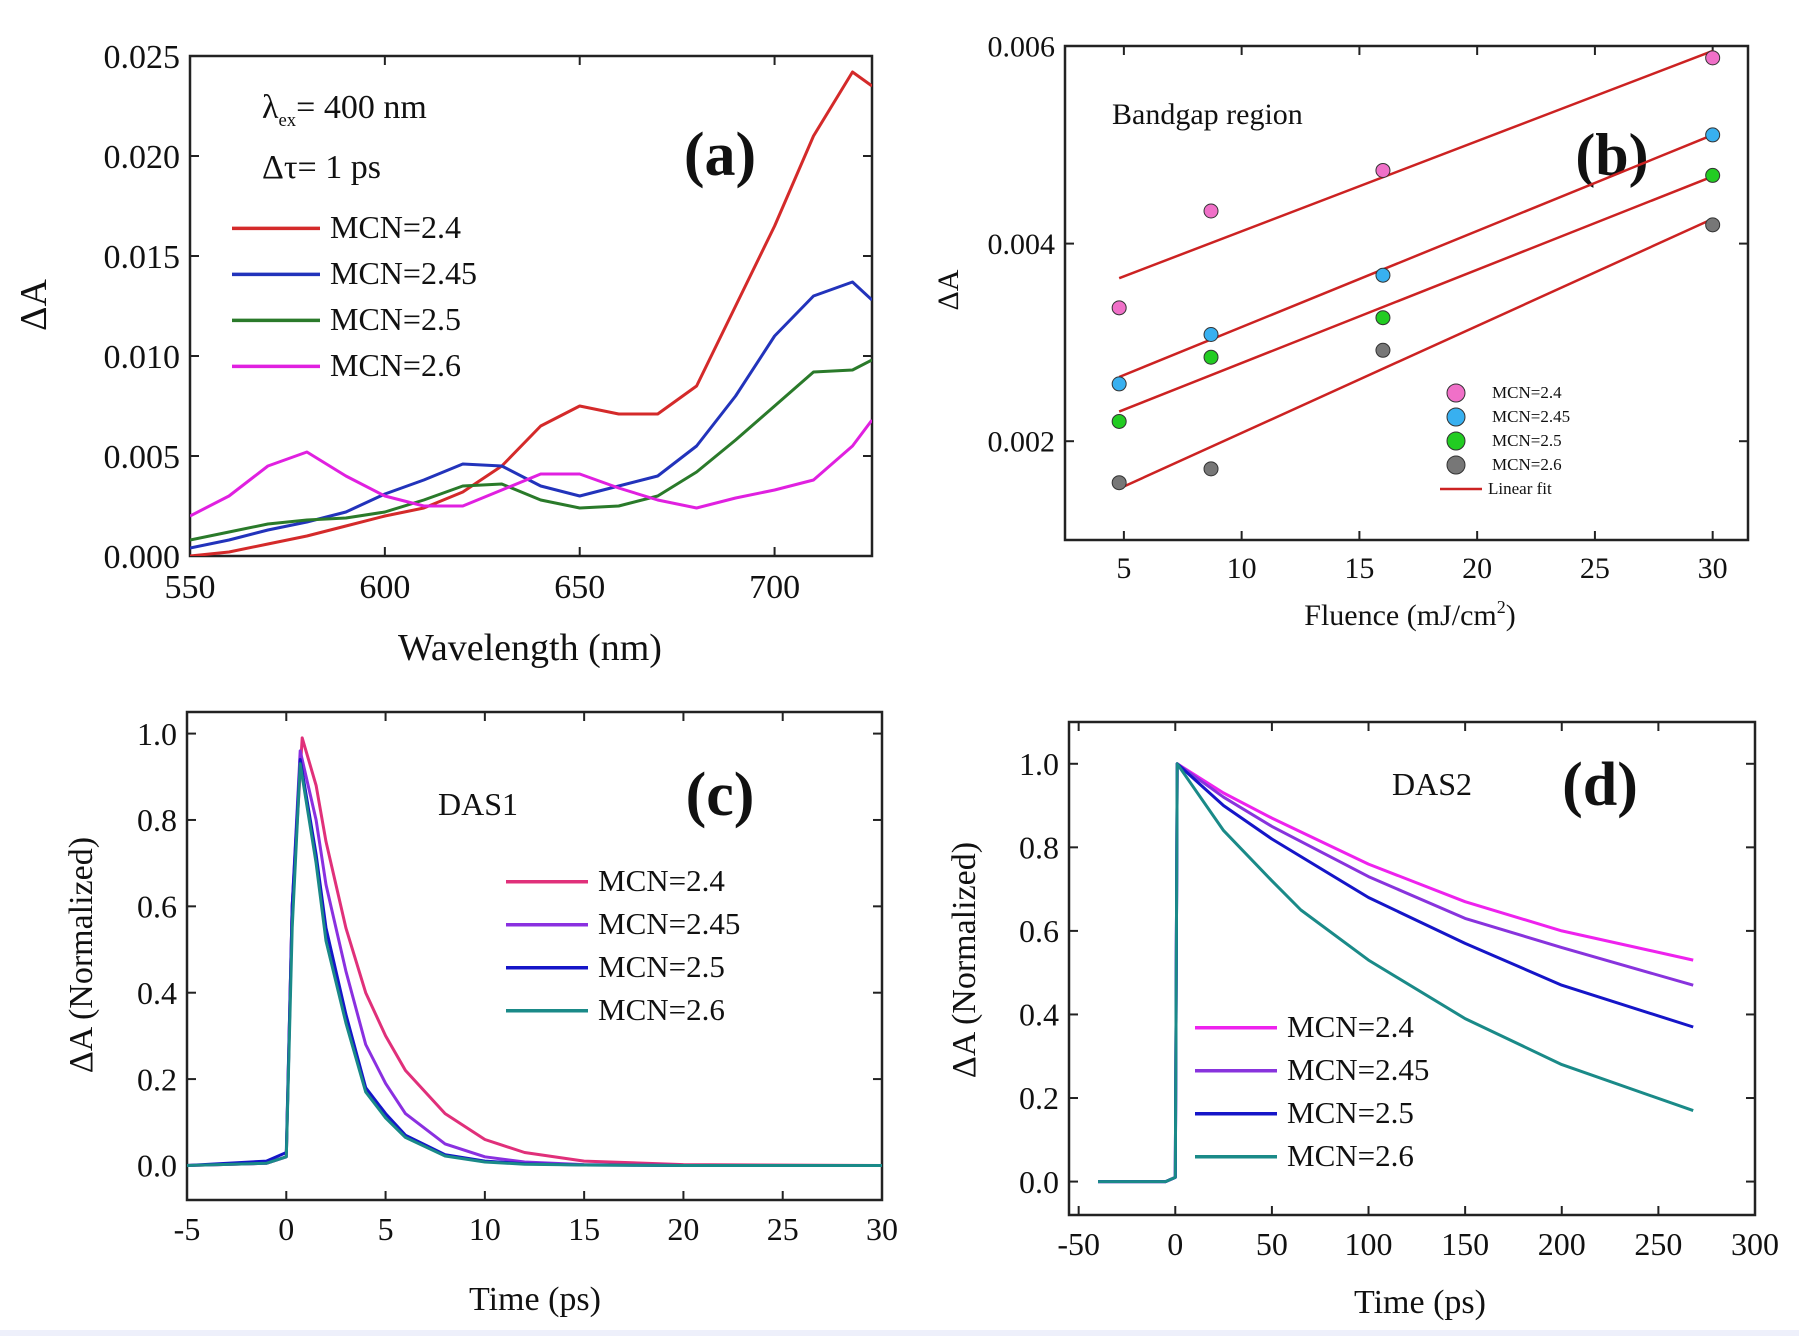  Describe the element at coordinates (1078, 1244) in the screenshot. I see `x-tick-label: -50` at that location.